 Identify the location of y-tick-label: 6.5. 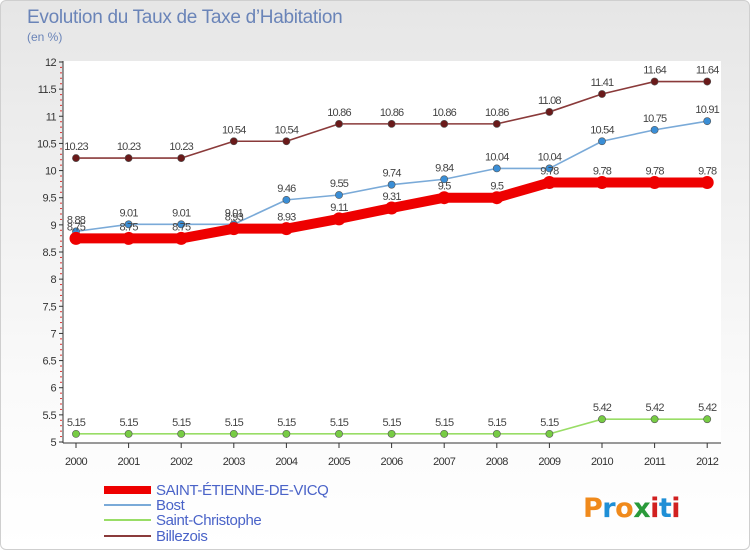
(50, 362).